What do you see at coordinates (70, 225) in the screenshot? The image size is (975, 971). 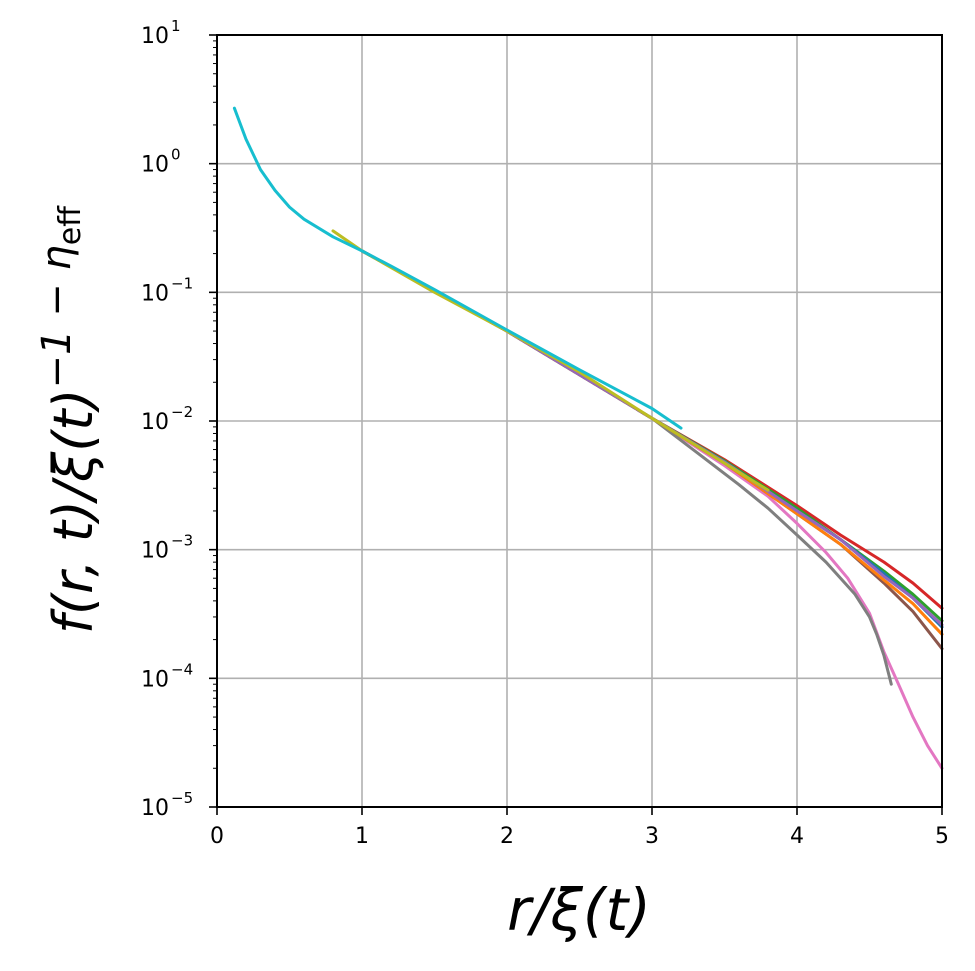 I see `y-axis-title-subscript: eff` at bounding box center [70, 225].